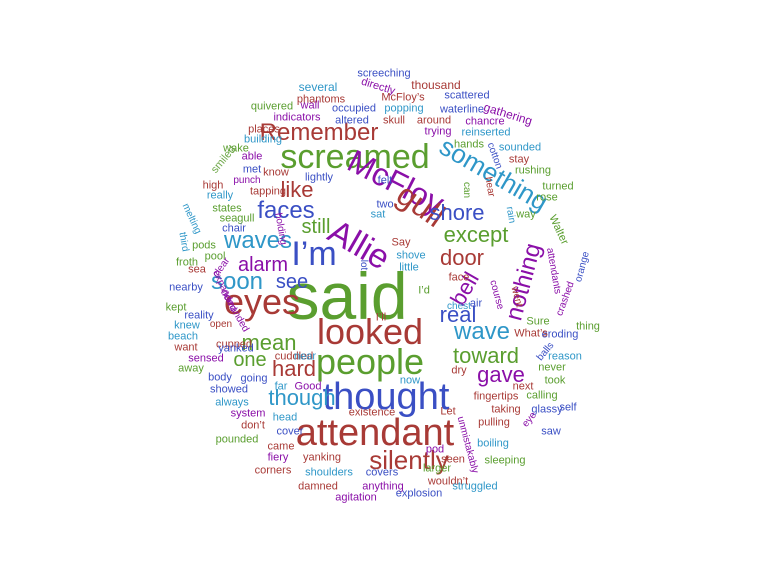  What do you see at coordinates (383, 486) in the screenshot?
I see `word-166: anything` at bounding box center [383, 486].